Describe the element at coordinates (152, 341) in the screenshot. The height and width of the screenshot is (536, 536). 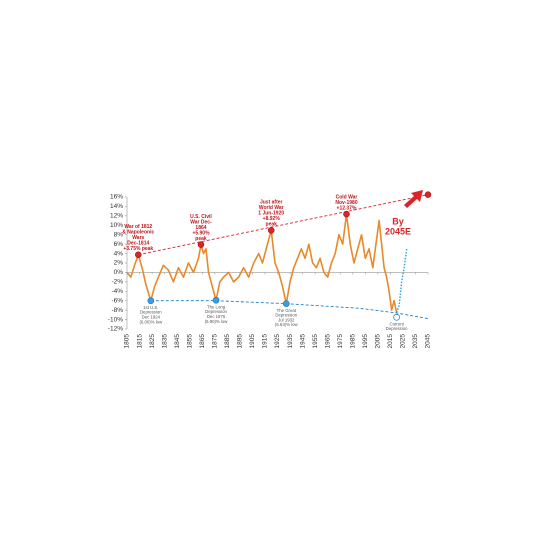
I see `x-tick-label: 1825` at that location.